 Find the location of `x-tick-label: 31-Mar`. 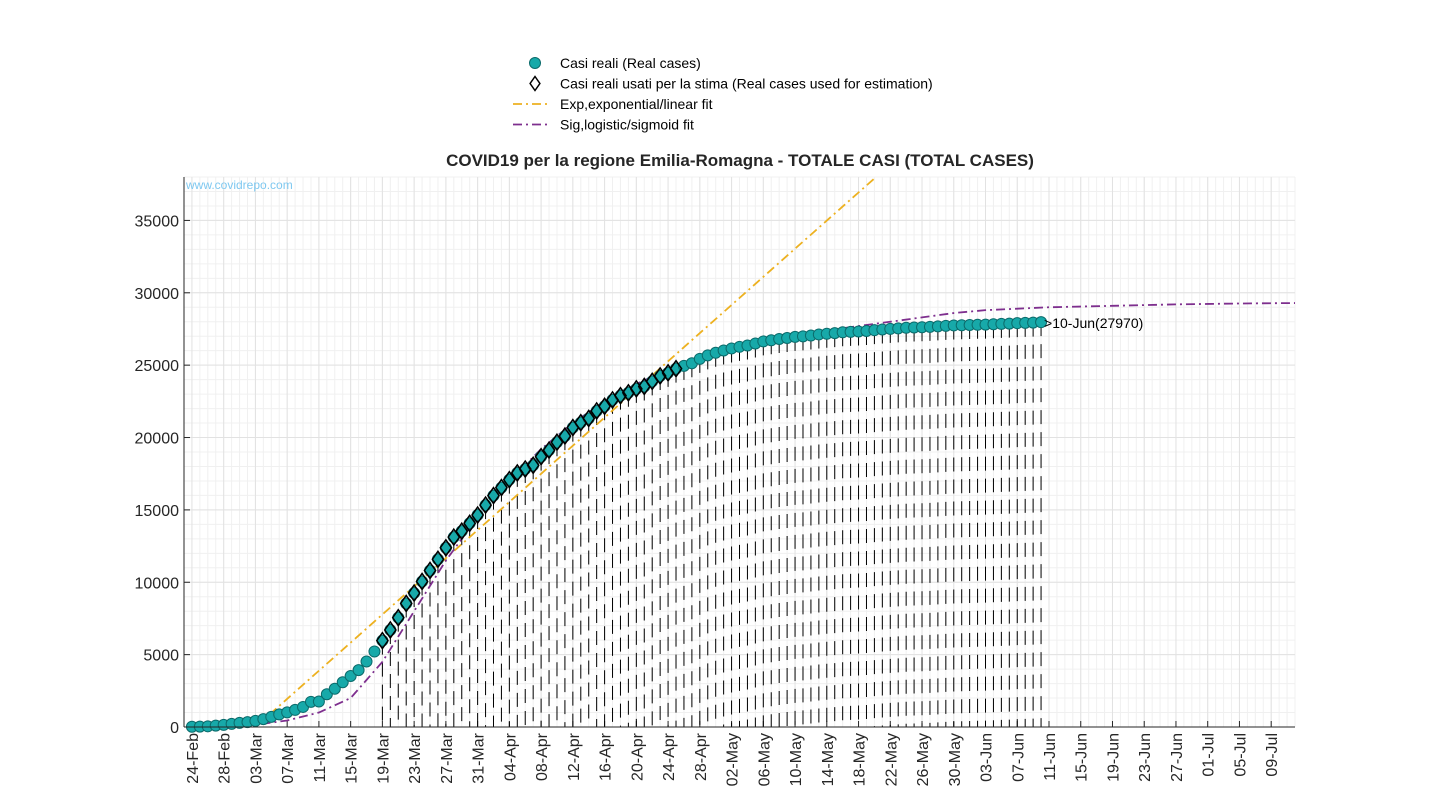

x-tick-label: 31-Mar is located at coordinates (479, 757).